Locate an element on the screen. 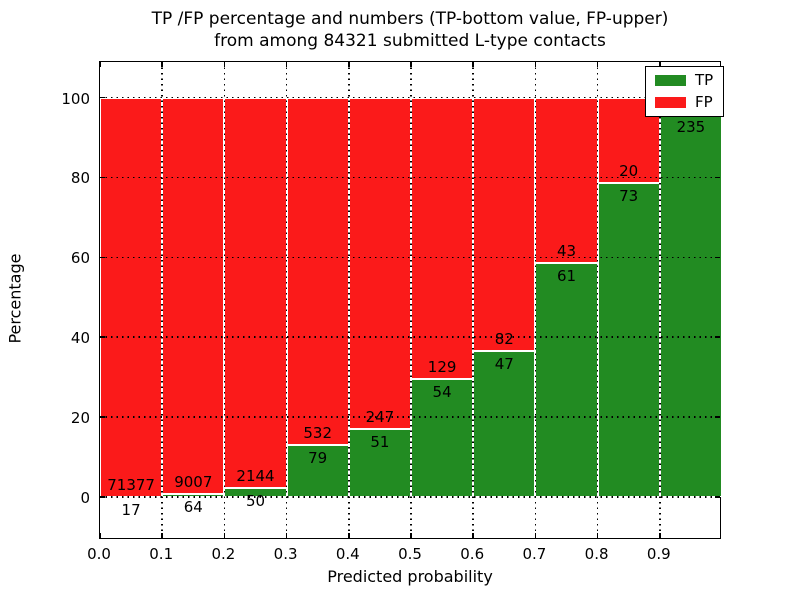 The width and height of the screenshot is (800, 600). x-tick-label: 0.0 is located at coordinates (99, 554).